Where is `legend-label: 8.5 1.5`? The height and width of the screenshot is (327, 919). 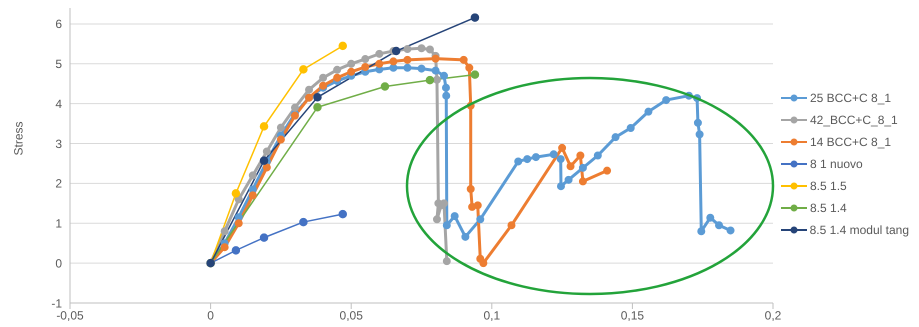 legend-label: 8.5 1.5 is located at coordinates (828, 185).